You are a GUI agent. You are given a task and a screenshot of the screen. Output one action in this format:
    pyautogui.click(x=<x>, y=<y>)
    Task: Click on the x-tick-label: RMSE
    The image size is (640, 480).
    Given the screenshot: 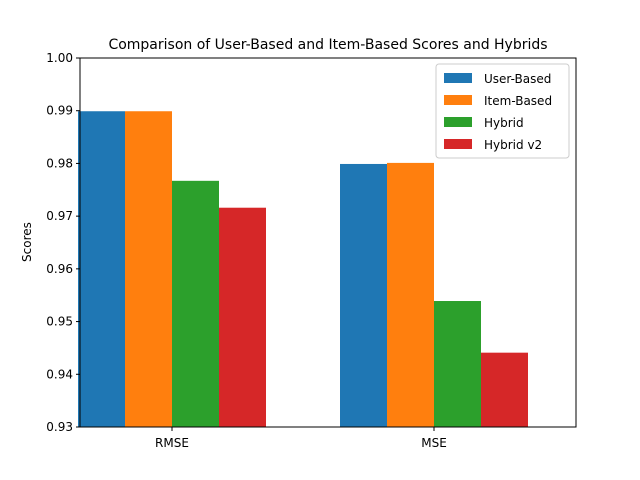 What is the action you would take?
    pyautogui.click(x=172, y=443)
    